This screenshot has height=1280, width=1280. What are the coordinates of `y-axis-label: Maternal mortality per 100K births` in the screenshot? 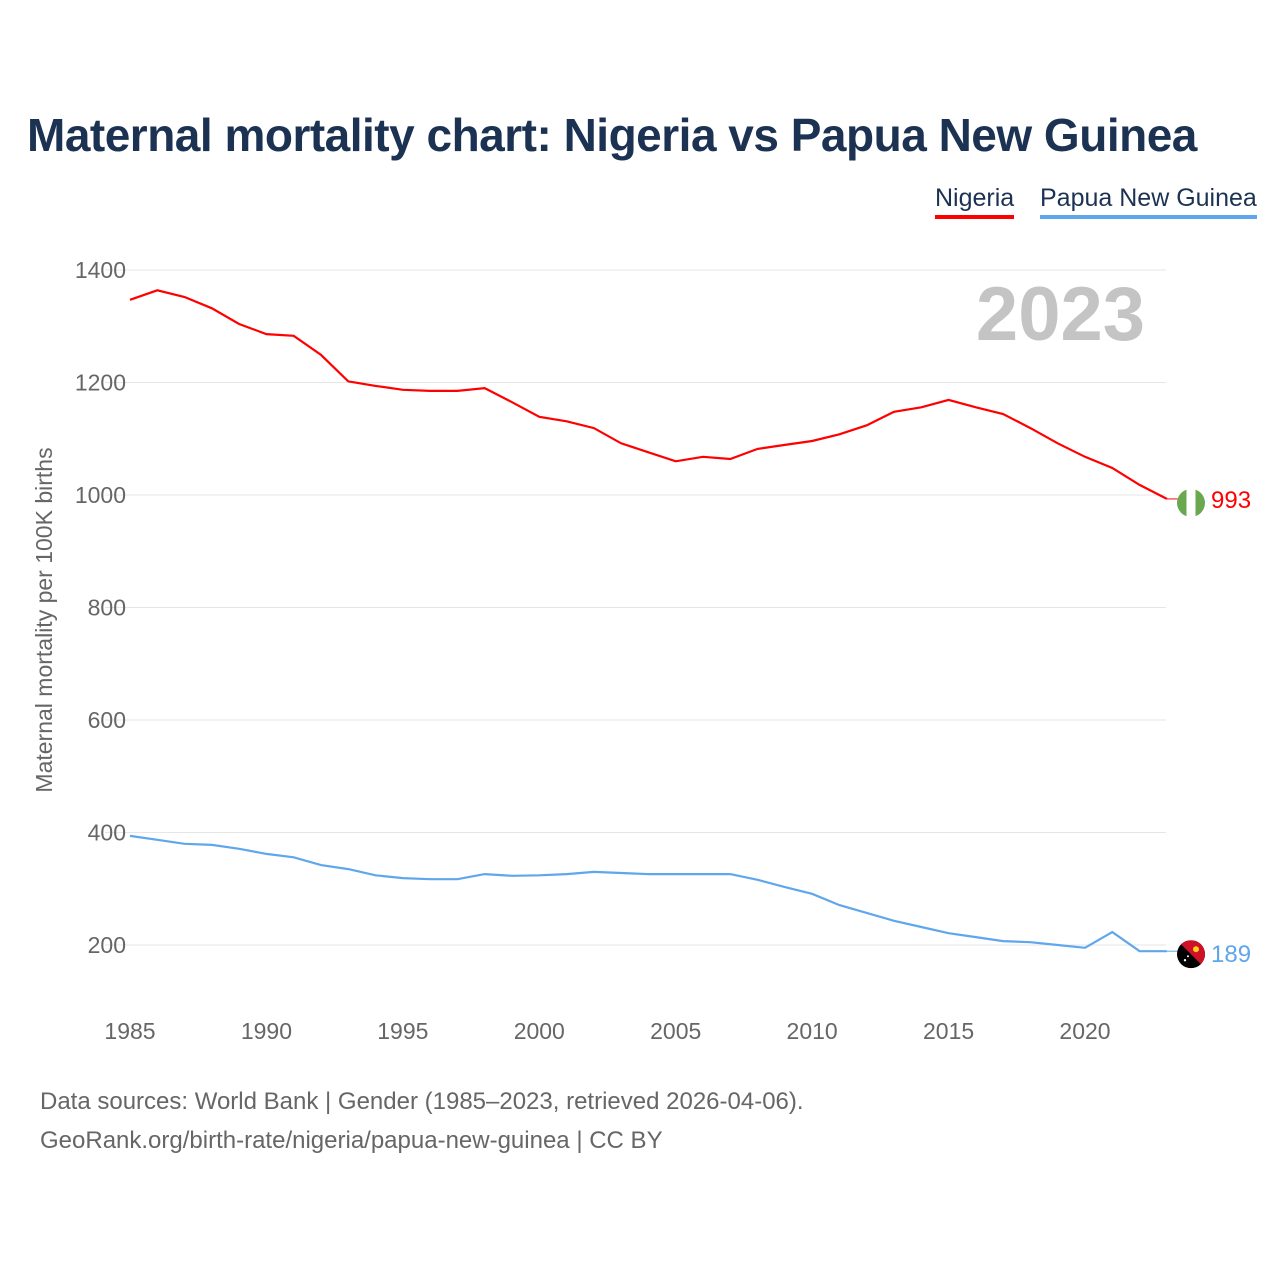 It's located at (44, 619).